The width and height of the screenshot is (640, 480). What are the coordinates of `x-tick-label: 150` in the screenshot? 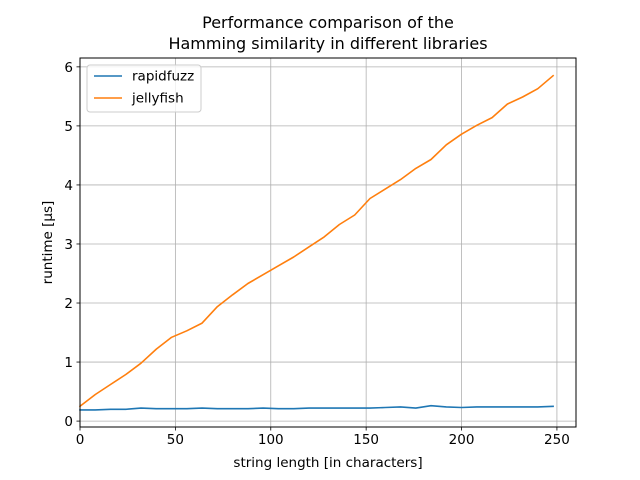 It's located at (366, 440).